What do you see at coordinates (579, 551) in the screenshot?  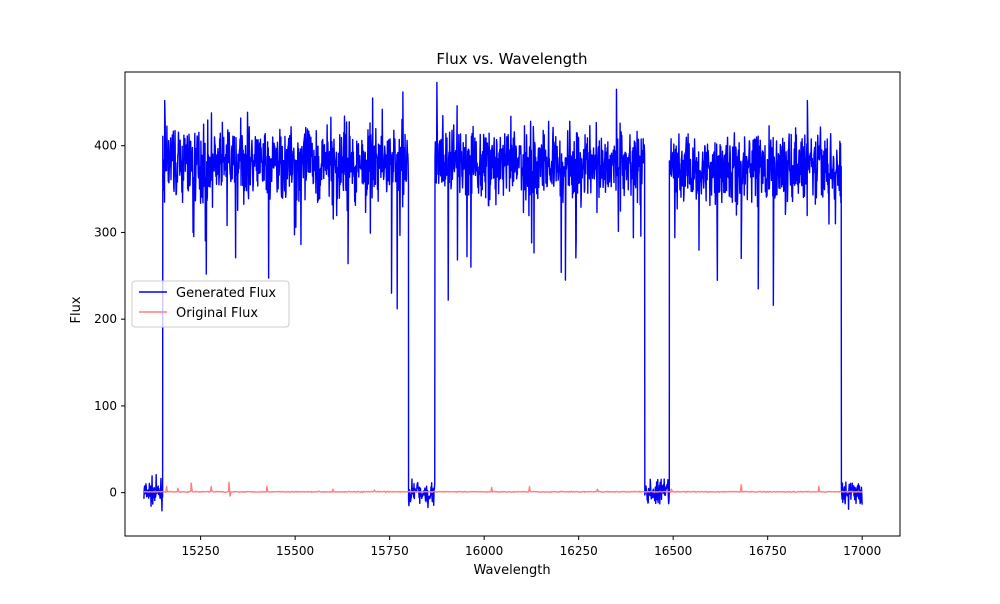 I see `x-tick-label: 16250` at bounding box center [579, 551].